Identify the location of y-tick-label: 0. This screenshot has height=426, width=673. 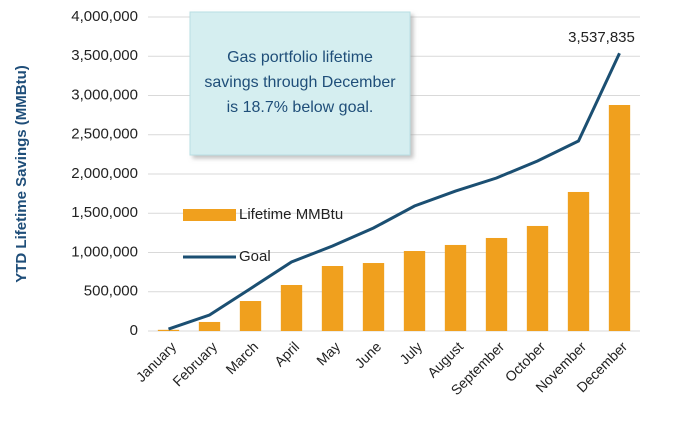
(134, 330).